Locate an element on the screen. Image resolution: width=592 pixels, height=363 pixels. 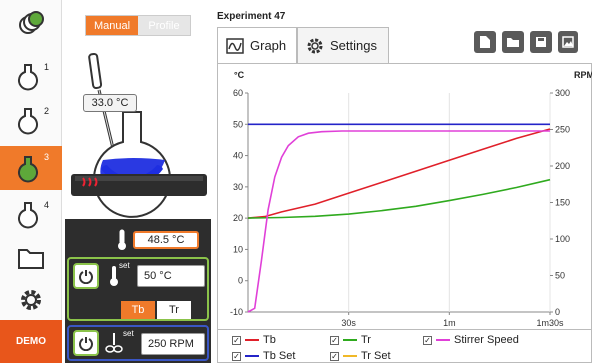
nav-settings is located at coordinates (31, 300).